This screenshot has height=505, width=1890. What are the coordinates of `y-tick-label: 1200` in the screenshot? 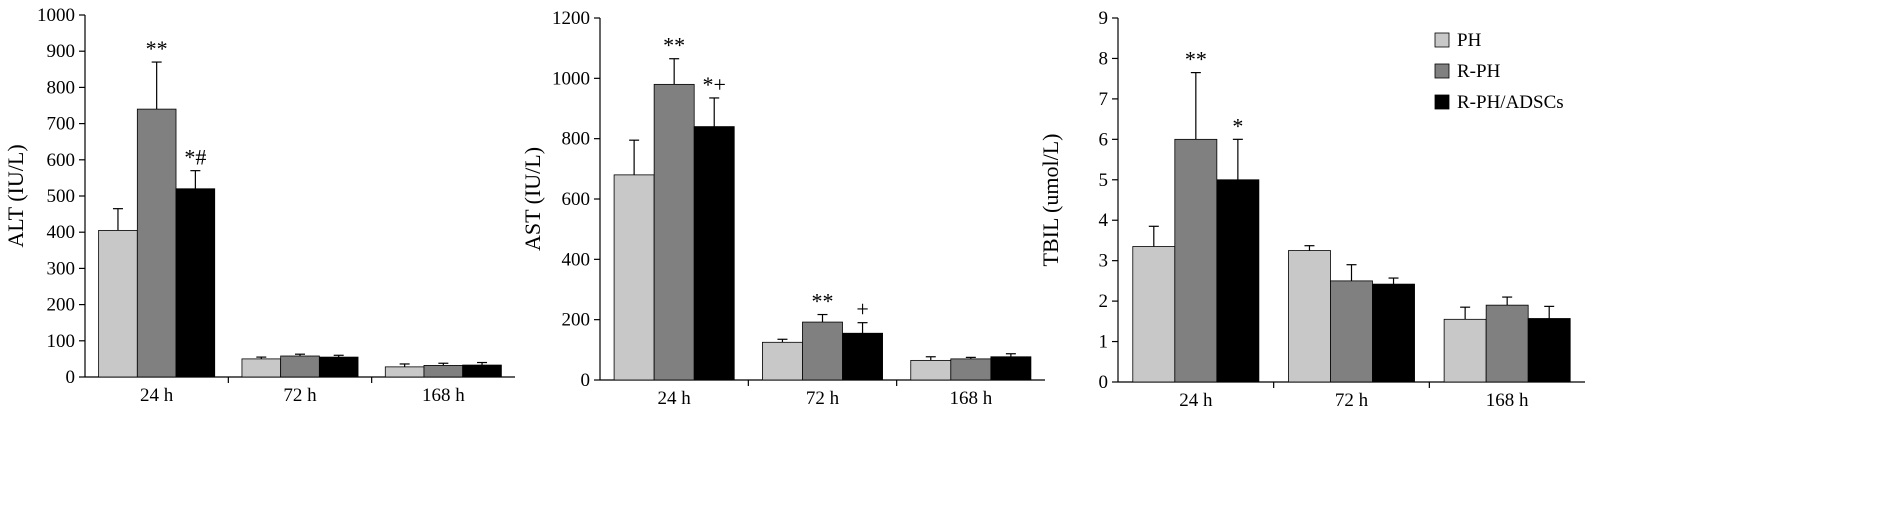 It's located at (571, 18).